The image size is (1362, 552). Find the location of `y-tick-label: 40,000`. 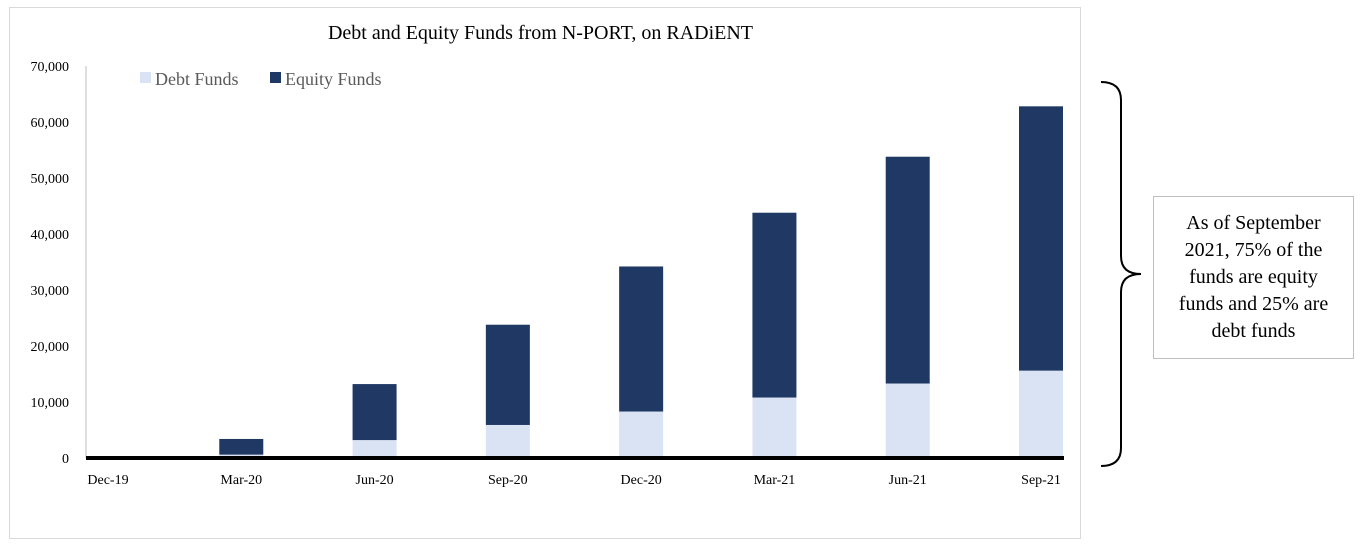

y-tick-label: 40,000 is located at coordinates (50, 235).